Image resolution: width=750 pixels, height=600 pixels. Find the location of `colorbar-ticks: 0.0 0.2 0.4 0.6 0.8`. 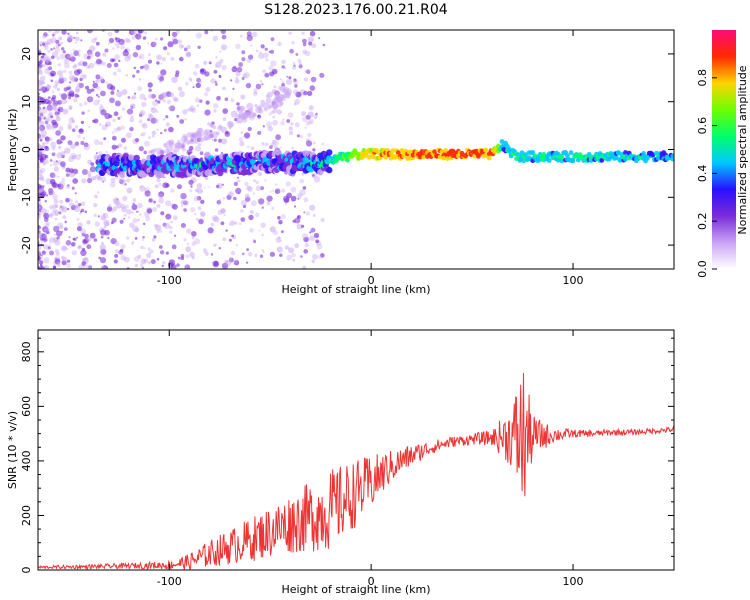

colorbar-ticks: 0.0 0.2 0.4 0.6 0.8 is located at coordinates (706, 173).